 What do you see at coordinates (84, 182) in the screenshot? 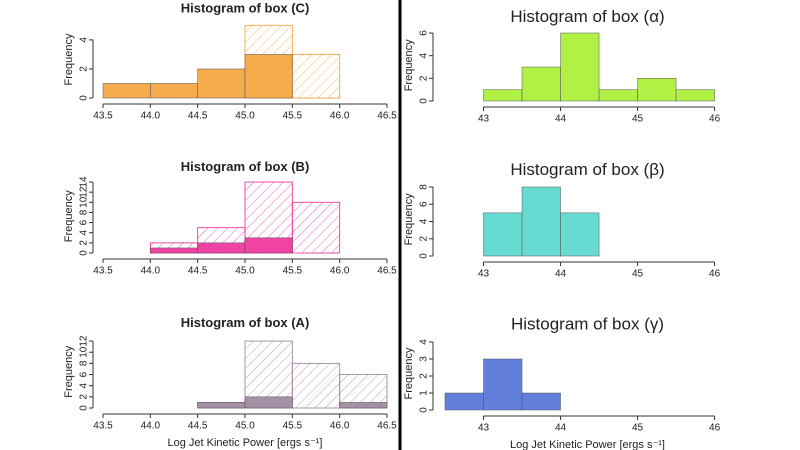
I see `y-tick-label: 14` at bounding box center [84, 182].